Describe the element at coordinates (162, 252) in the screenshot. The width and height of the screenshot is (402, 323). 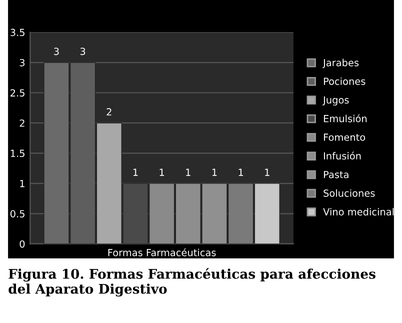
I see `x-tick-label: Formas Farmacéuticas` at that location.